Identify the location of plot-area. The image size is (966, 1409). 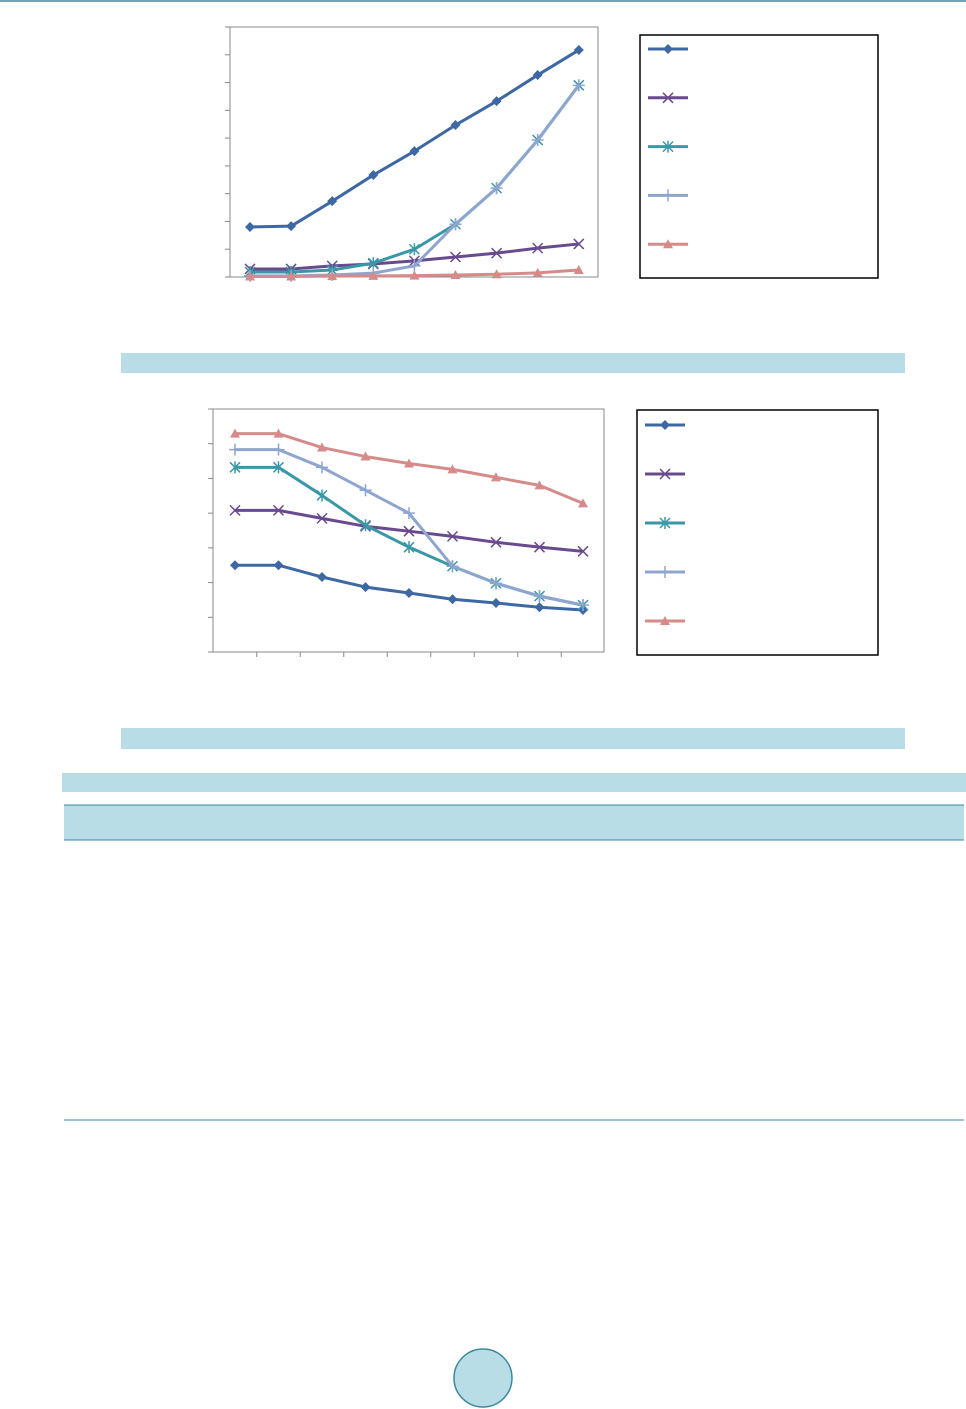
(408, 530).